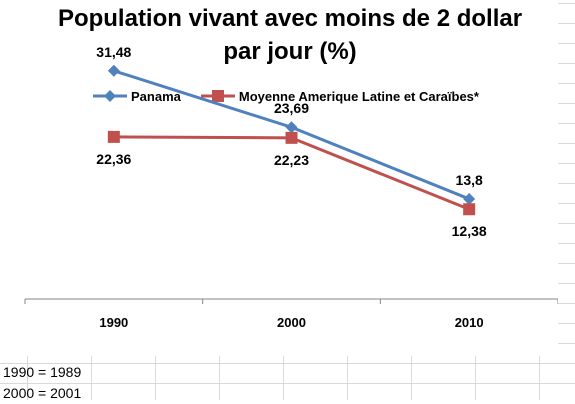 This screenshot has width=575, height=404. What do you see at coordinates (291, 108) in the screenshot?
I see `data-label: 23,69` at bounding box center [291, 108].